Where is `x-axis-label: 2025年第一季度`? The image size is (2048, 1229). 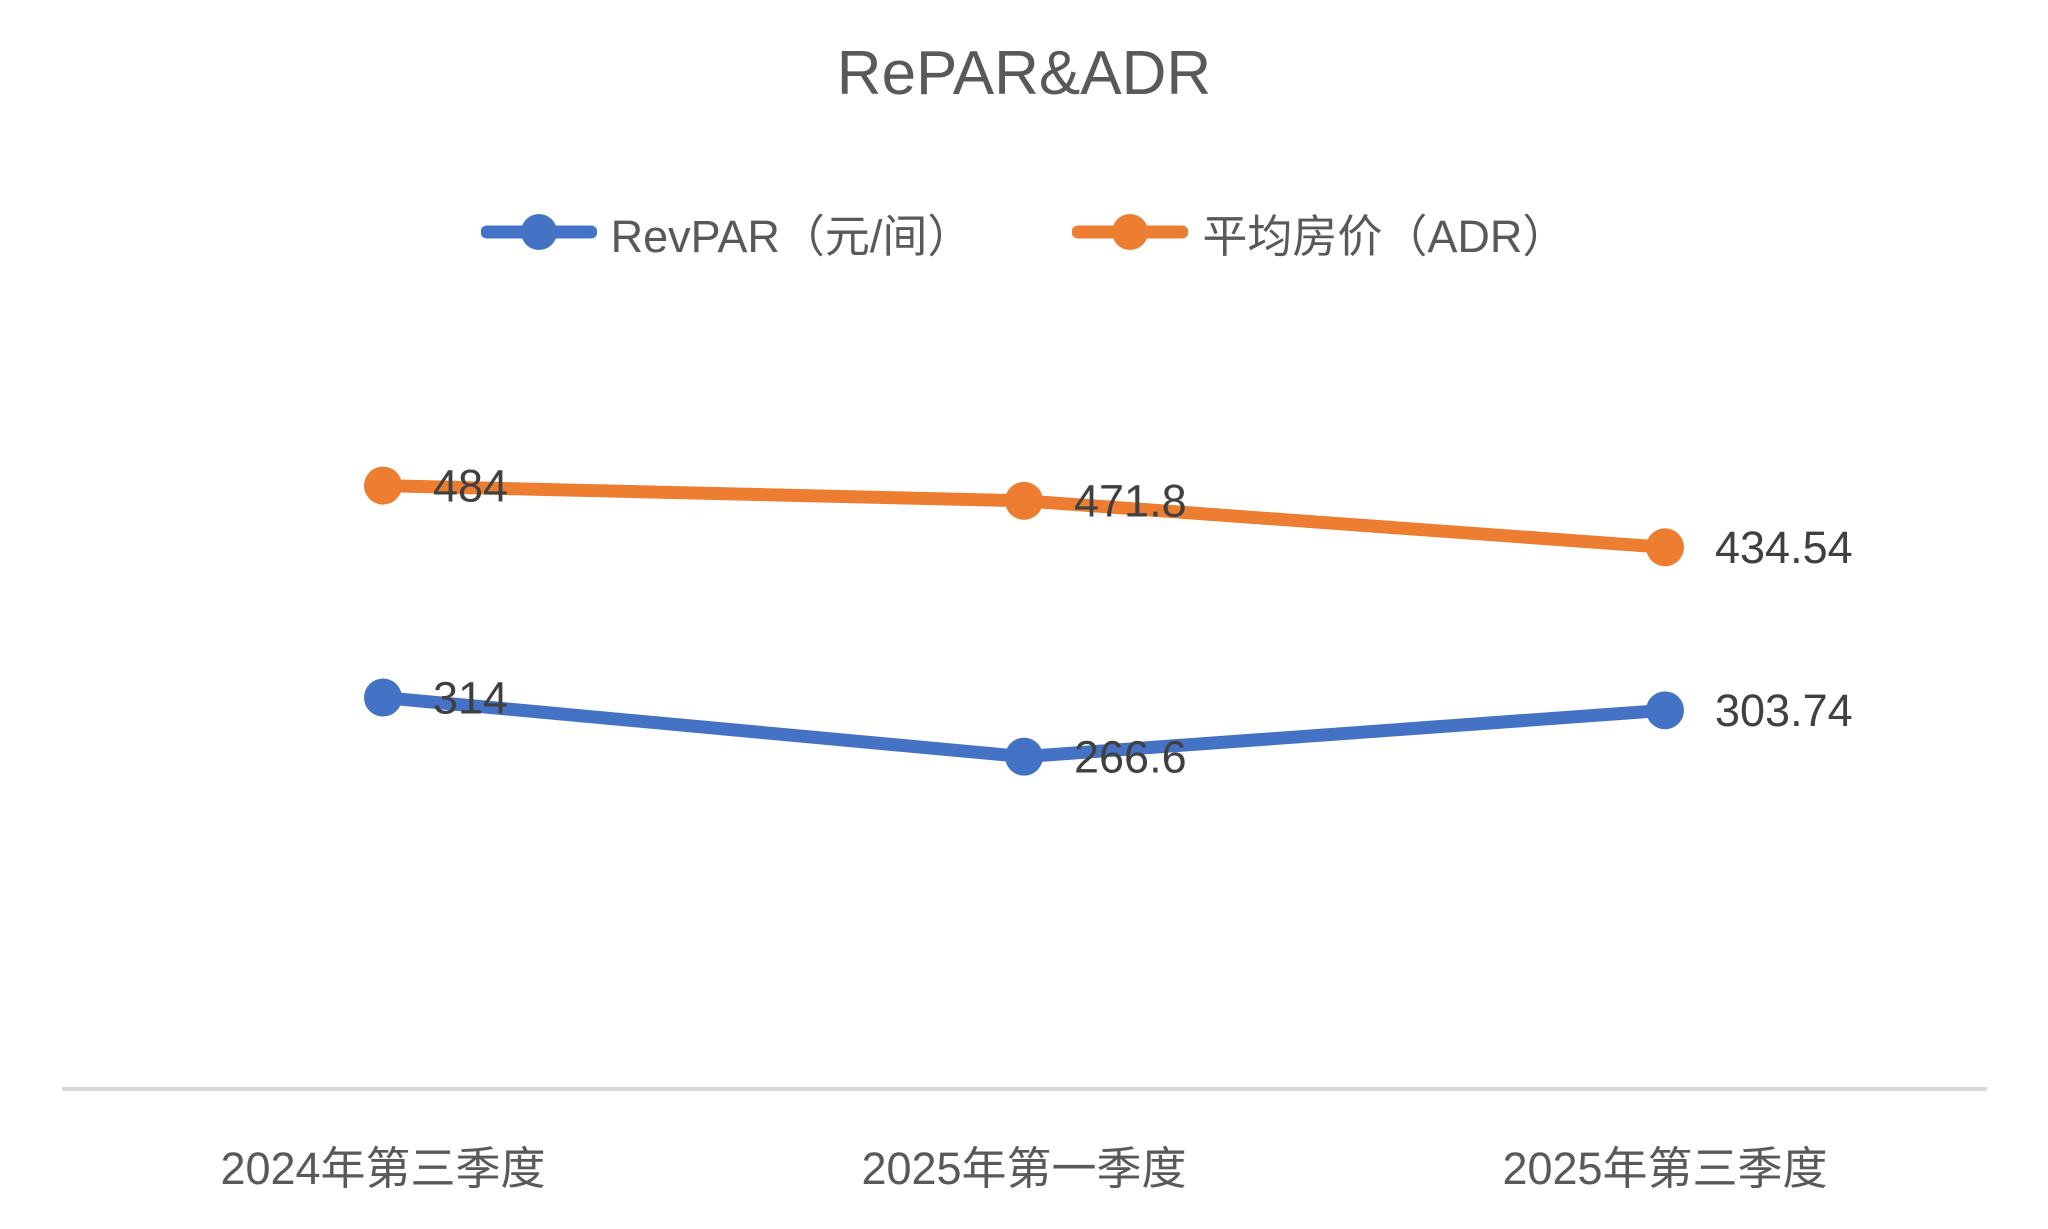
x-axis-label: 2025年第一季度 is located at coordinates (1024, 1168).